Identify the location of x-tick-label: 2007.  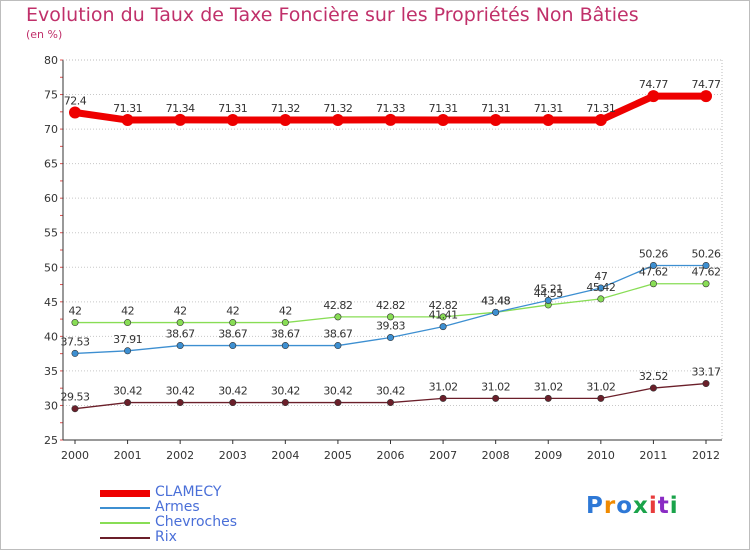
(443, 455).